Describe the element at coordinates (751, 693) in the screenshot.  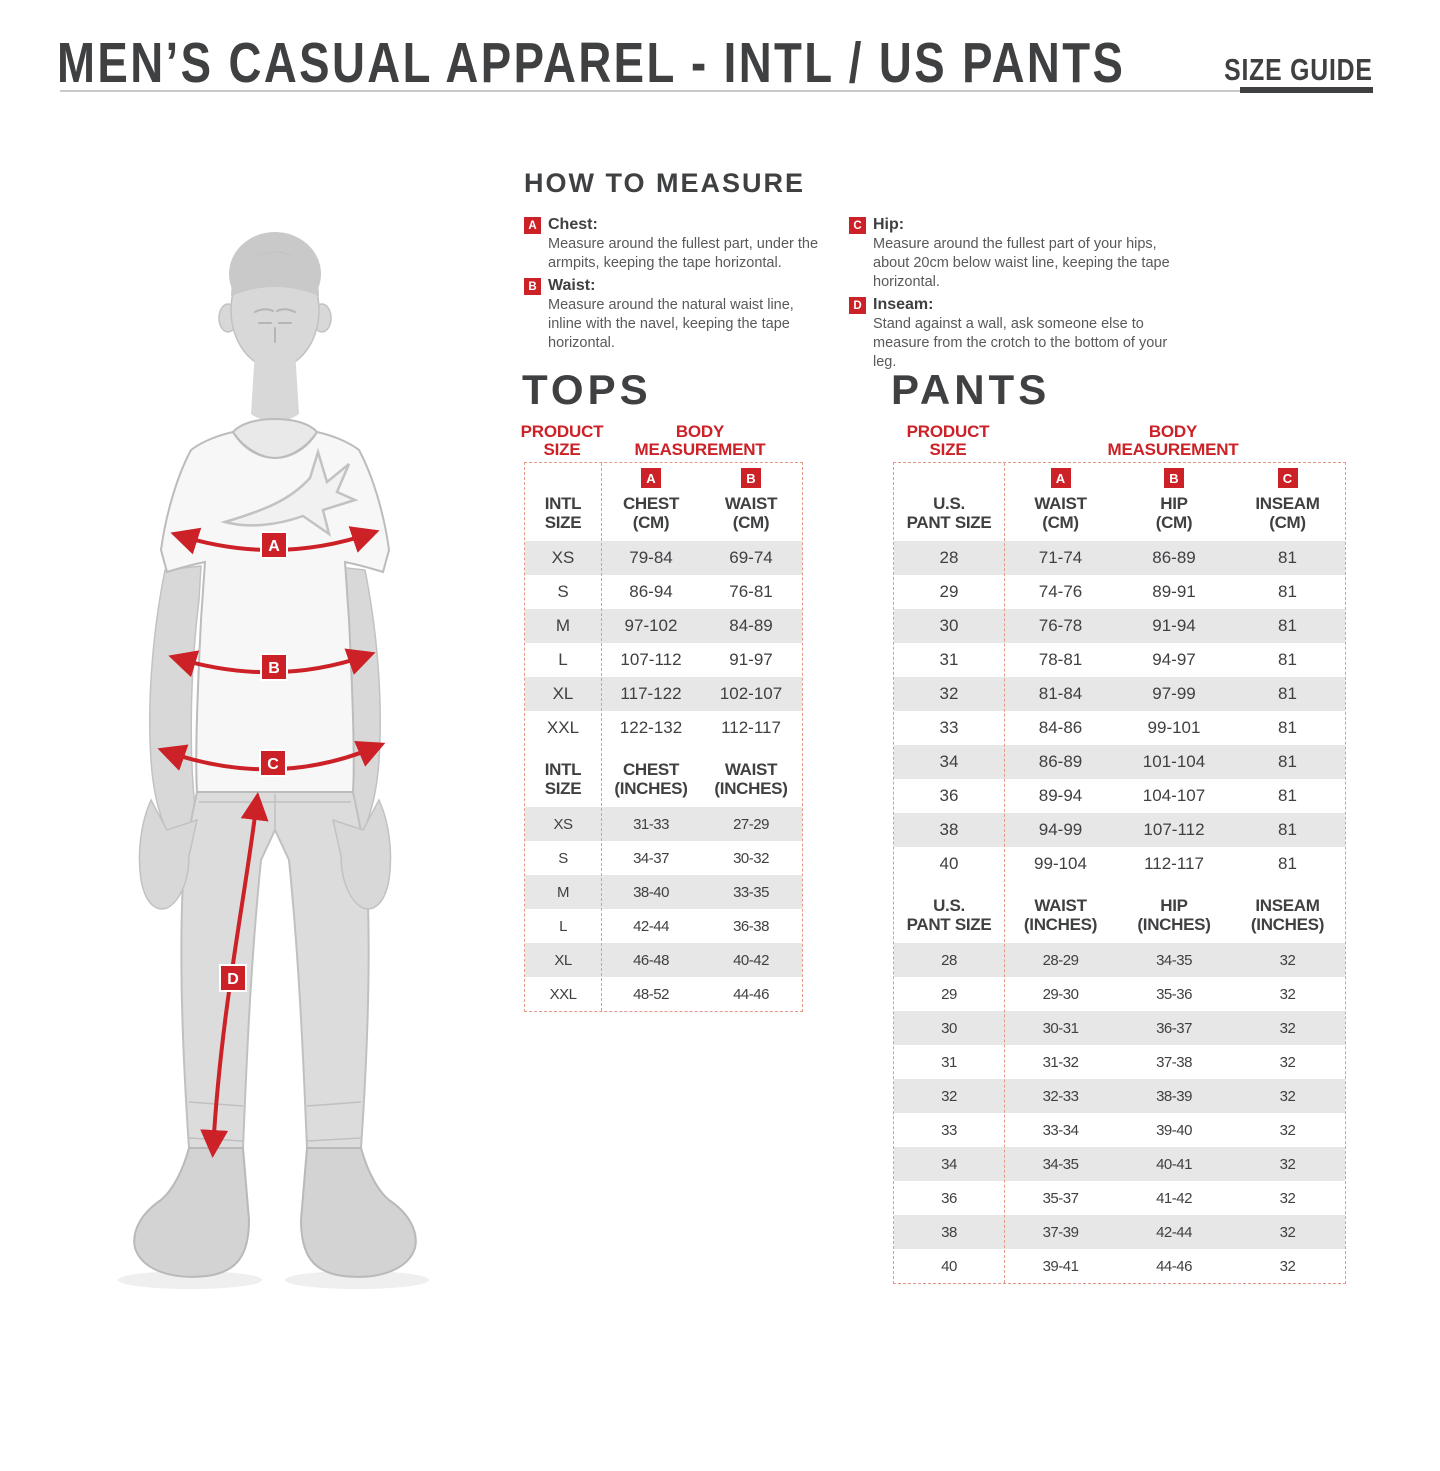
I see `row-value-cell: 102-107` at that location.